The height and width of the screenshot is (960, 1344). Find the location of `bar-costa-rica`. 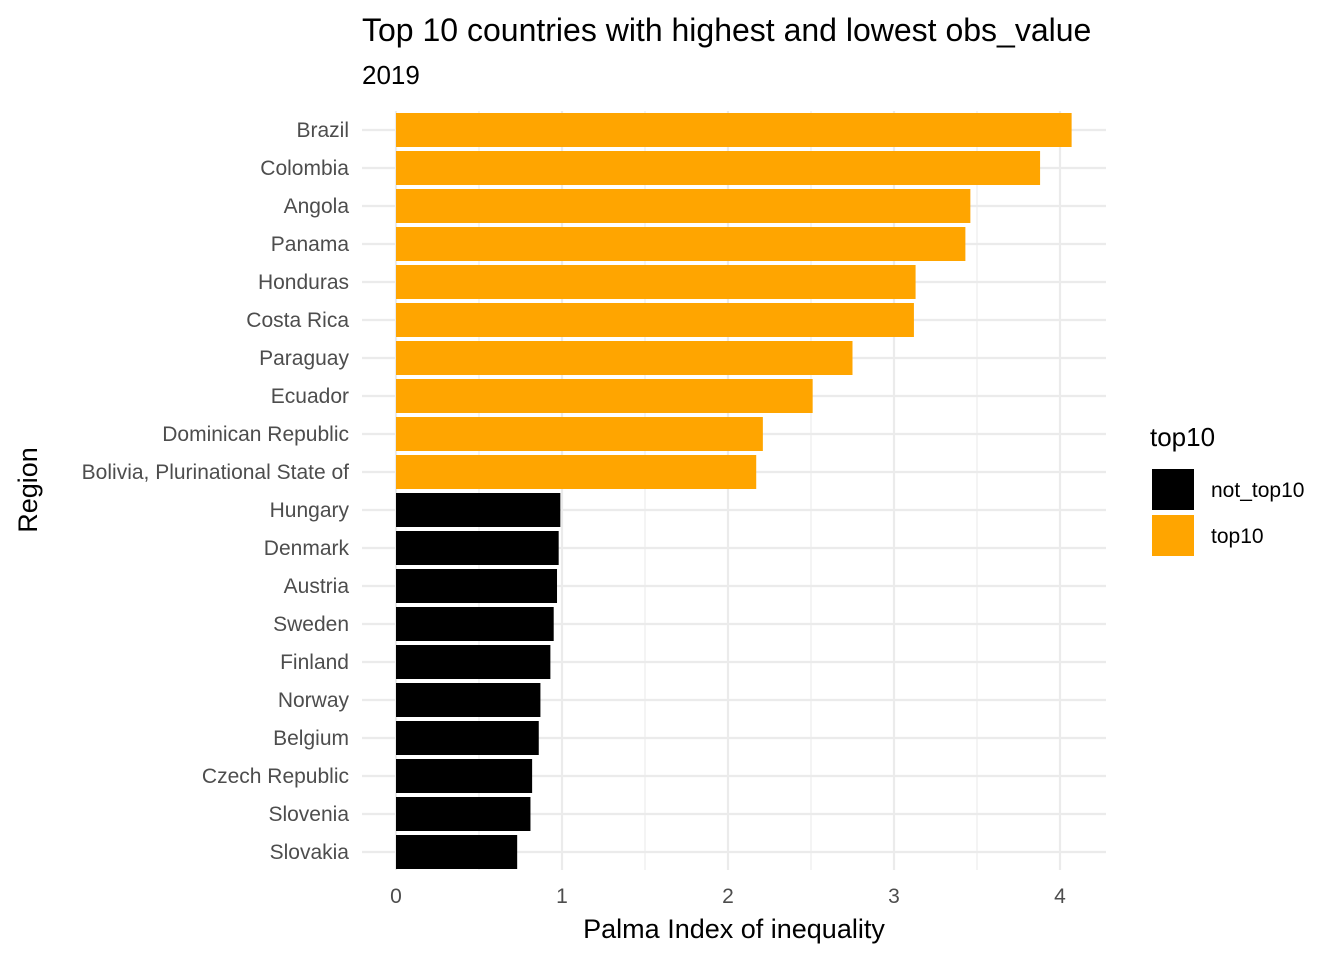

bar-costa-rica is located at coordinates (655, 320).